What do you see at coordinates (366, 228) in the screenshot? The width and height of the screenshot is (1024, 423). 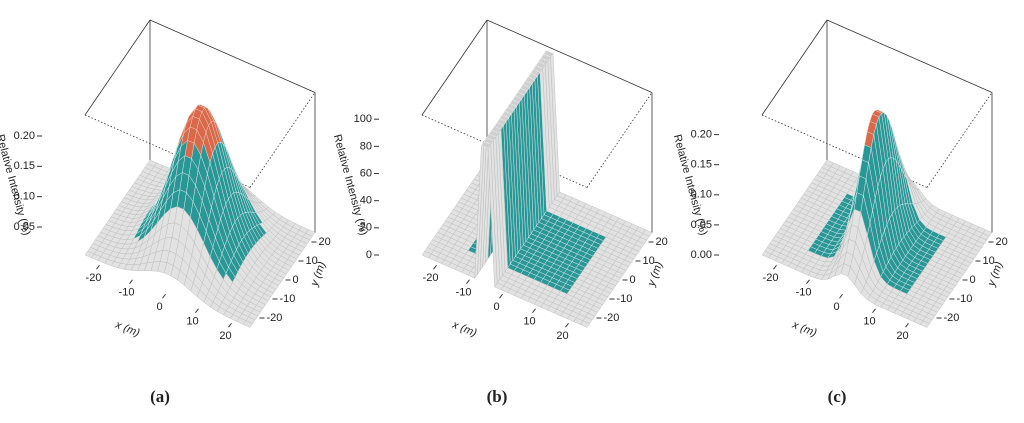 I see `z-tick-label: 20` at bounding box center [366, 228].